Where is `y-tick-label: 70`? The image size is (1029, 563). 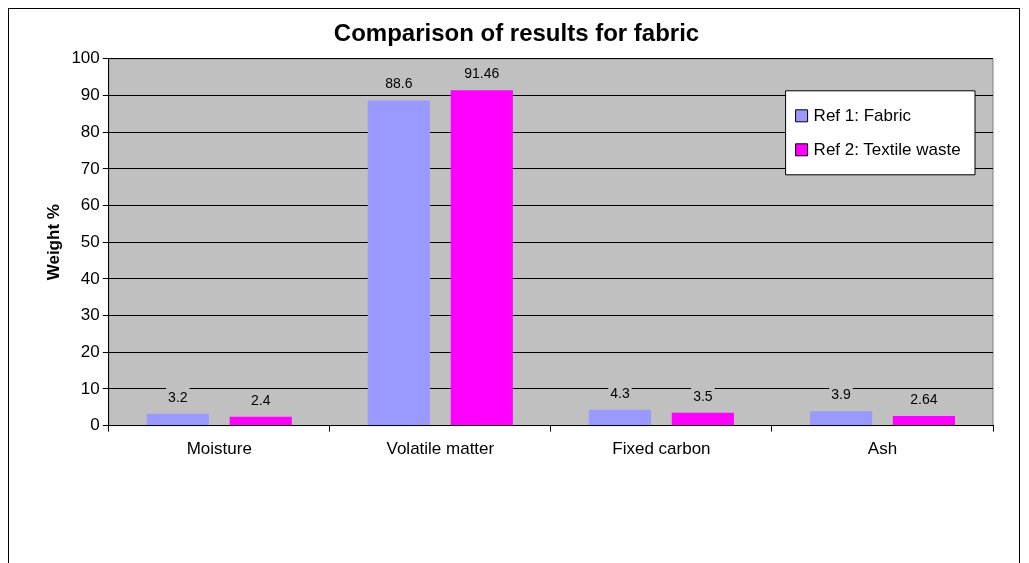 y-tick-label: 70 is located at coordinates (90, 168).